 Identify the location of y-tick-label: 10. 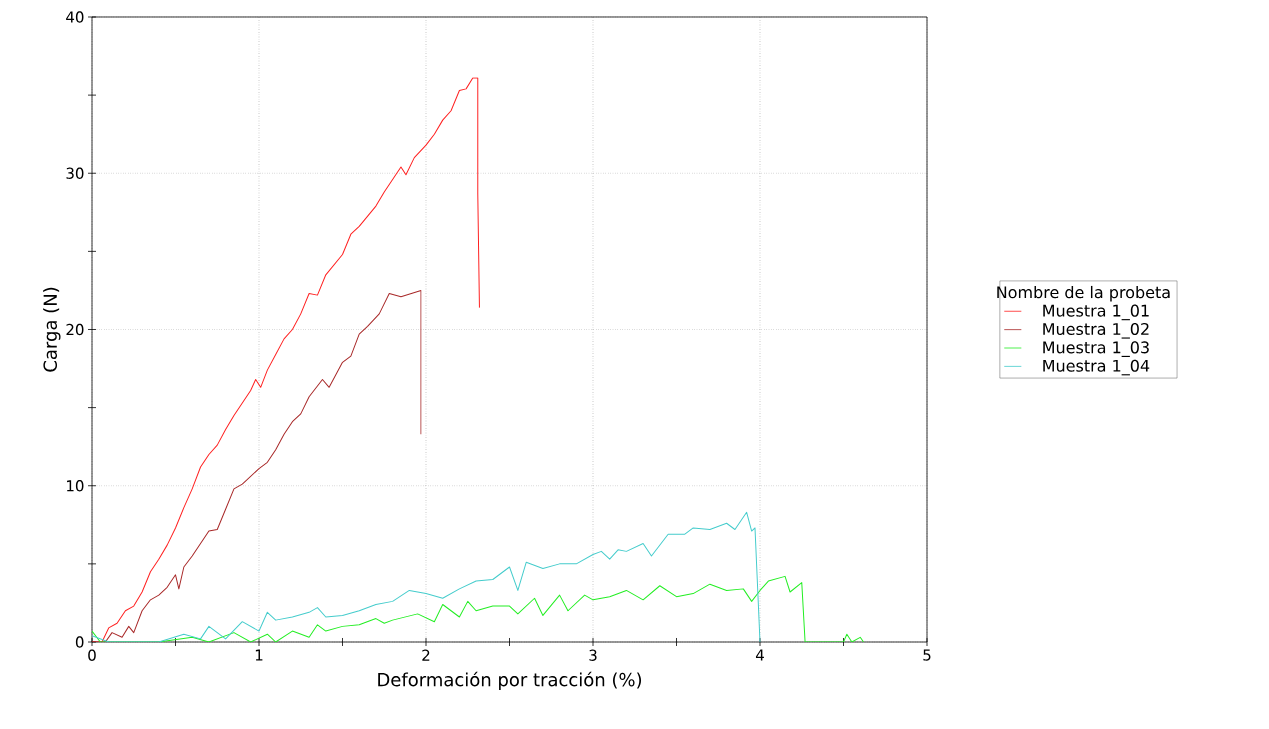
(75, 486).